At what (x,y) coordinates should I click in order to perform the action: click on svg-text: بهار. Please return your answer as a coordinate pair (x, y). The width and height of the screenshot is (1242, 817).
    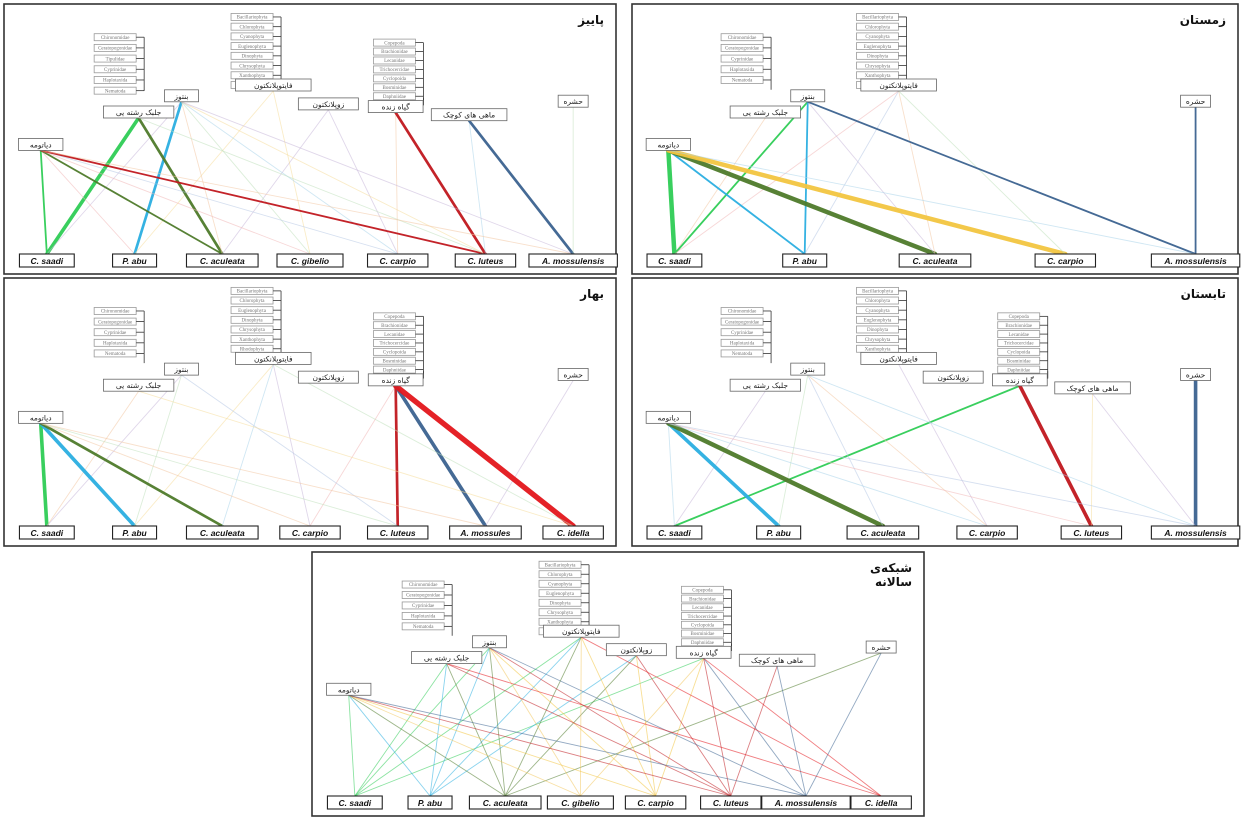
    Looking at the image, I should click on (591, 294).